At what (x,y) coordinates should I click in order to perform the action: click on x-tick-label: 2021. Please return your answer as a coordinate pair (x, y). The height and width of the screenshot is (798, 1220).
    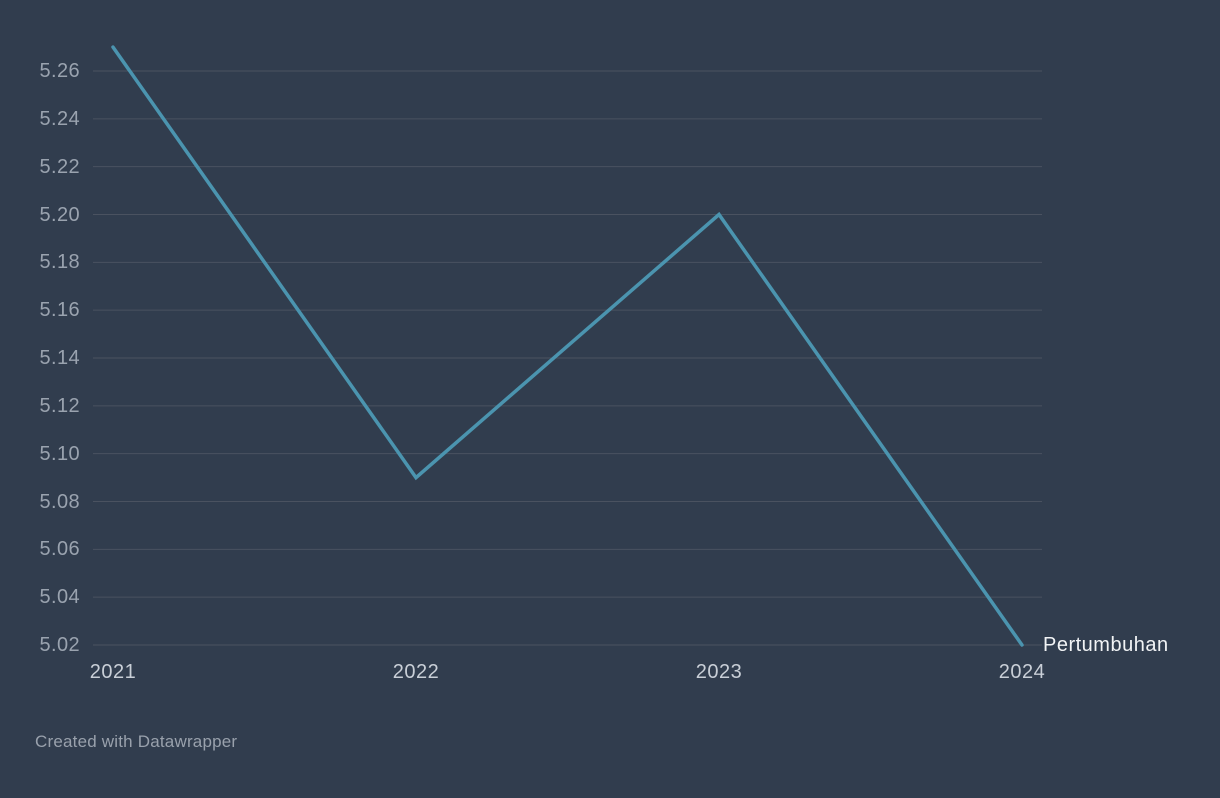
    Looking at the image, I should click on (113, 672).